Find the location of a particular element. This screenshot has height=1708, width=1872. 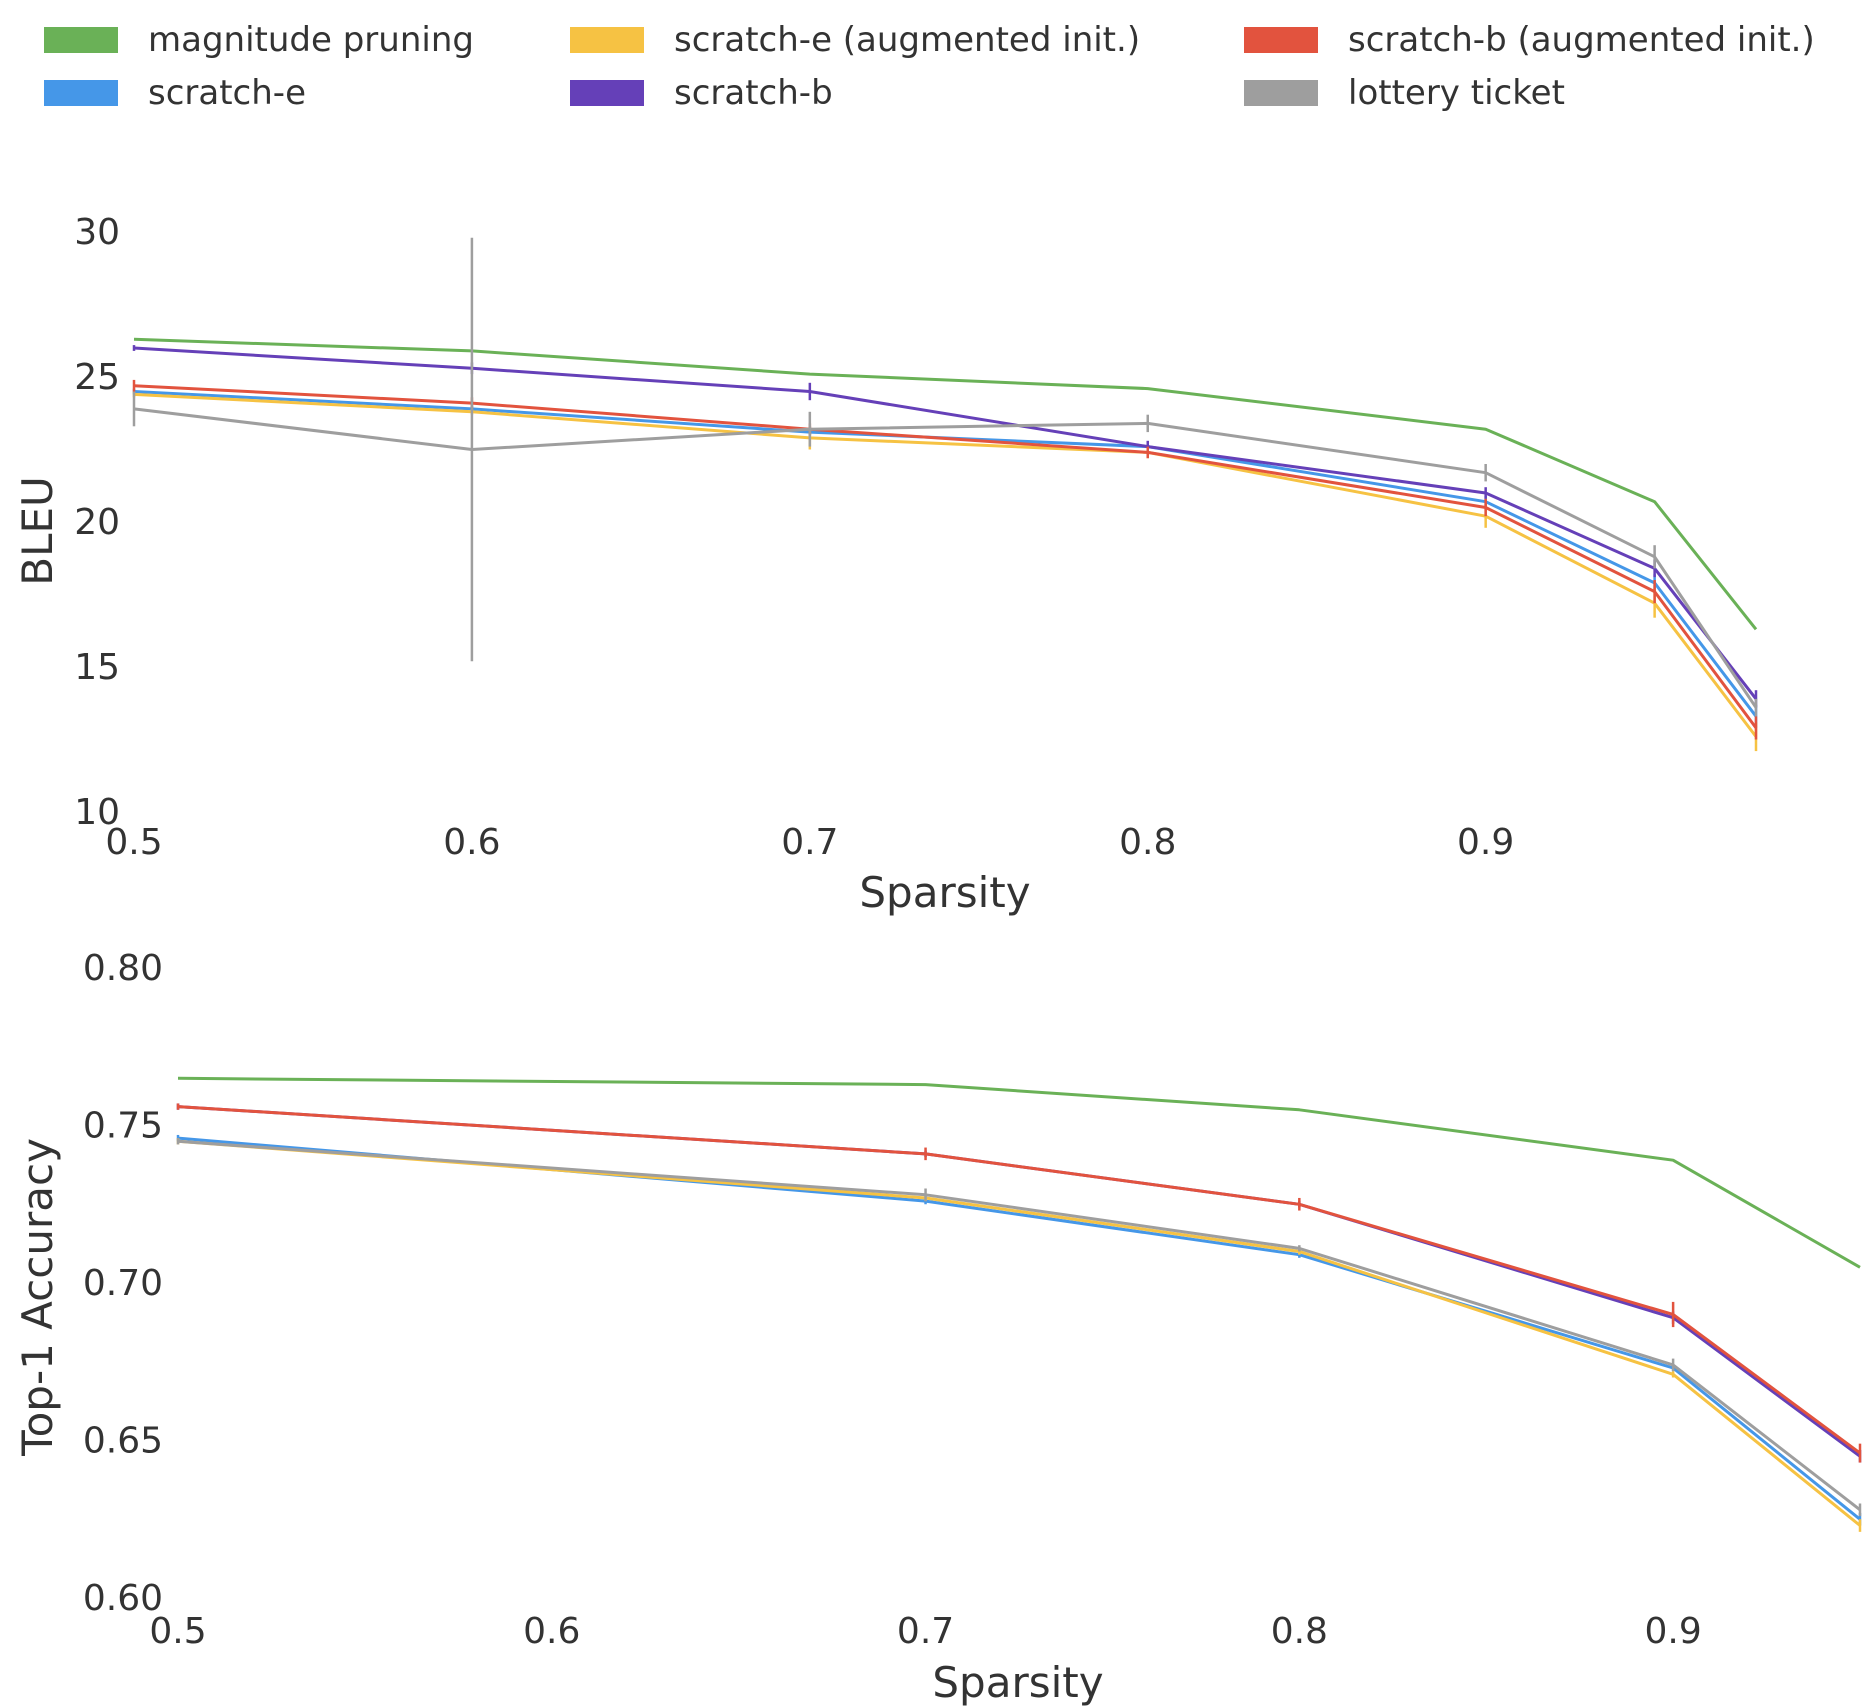

legend-item-scratch-e: scratch-e is located at coordinates (175, 93).